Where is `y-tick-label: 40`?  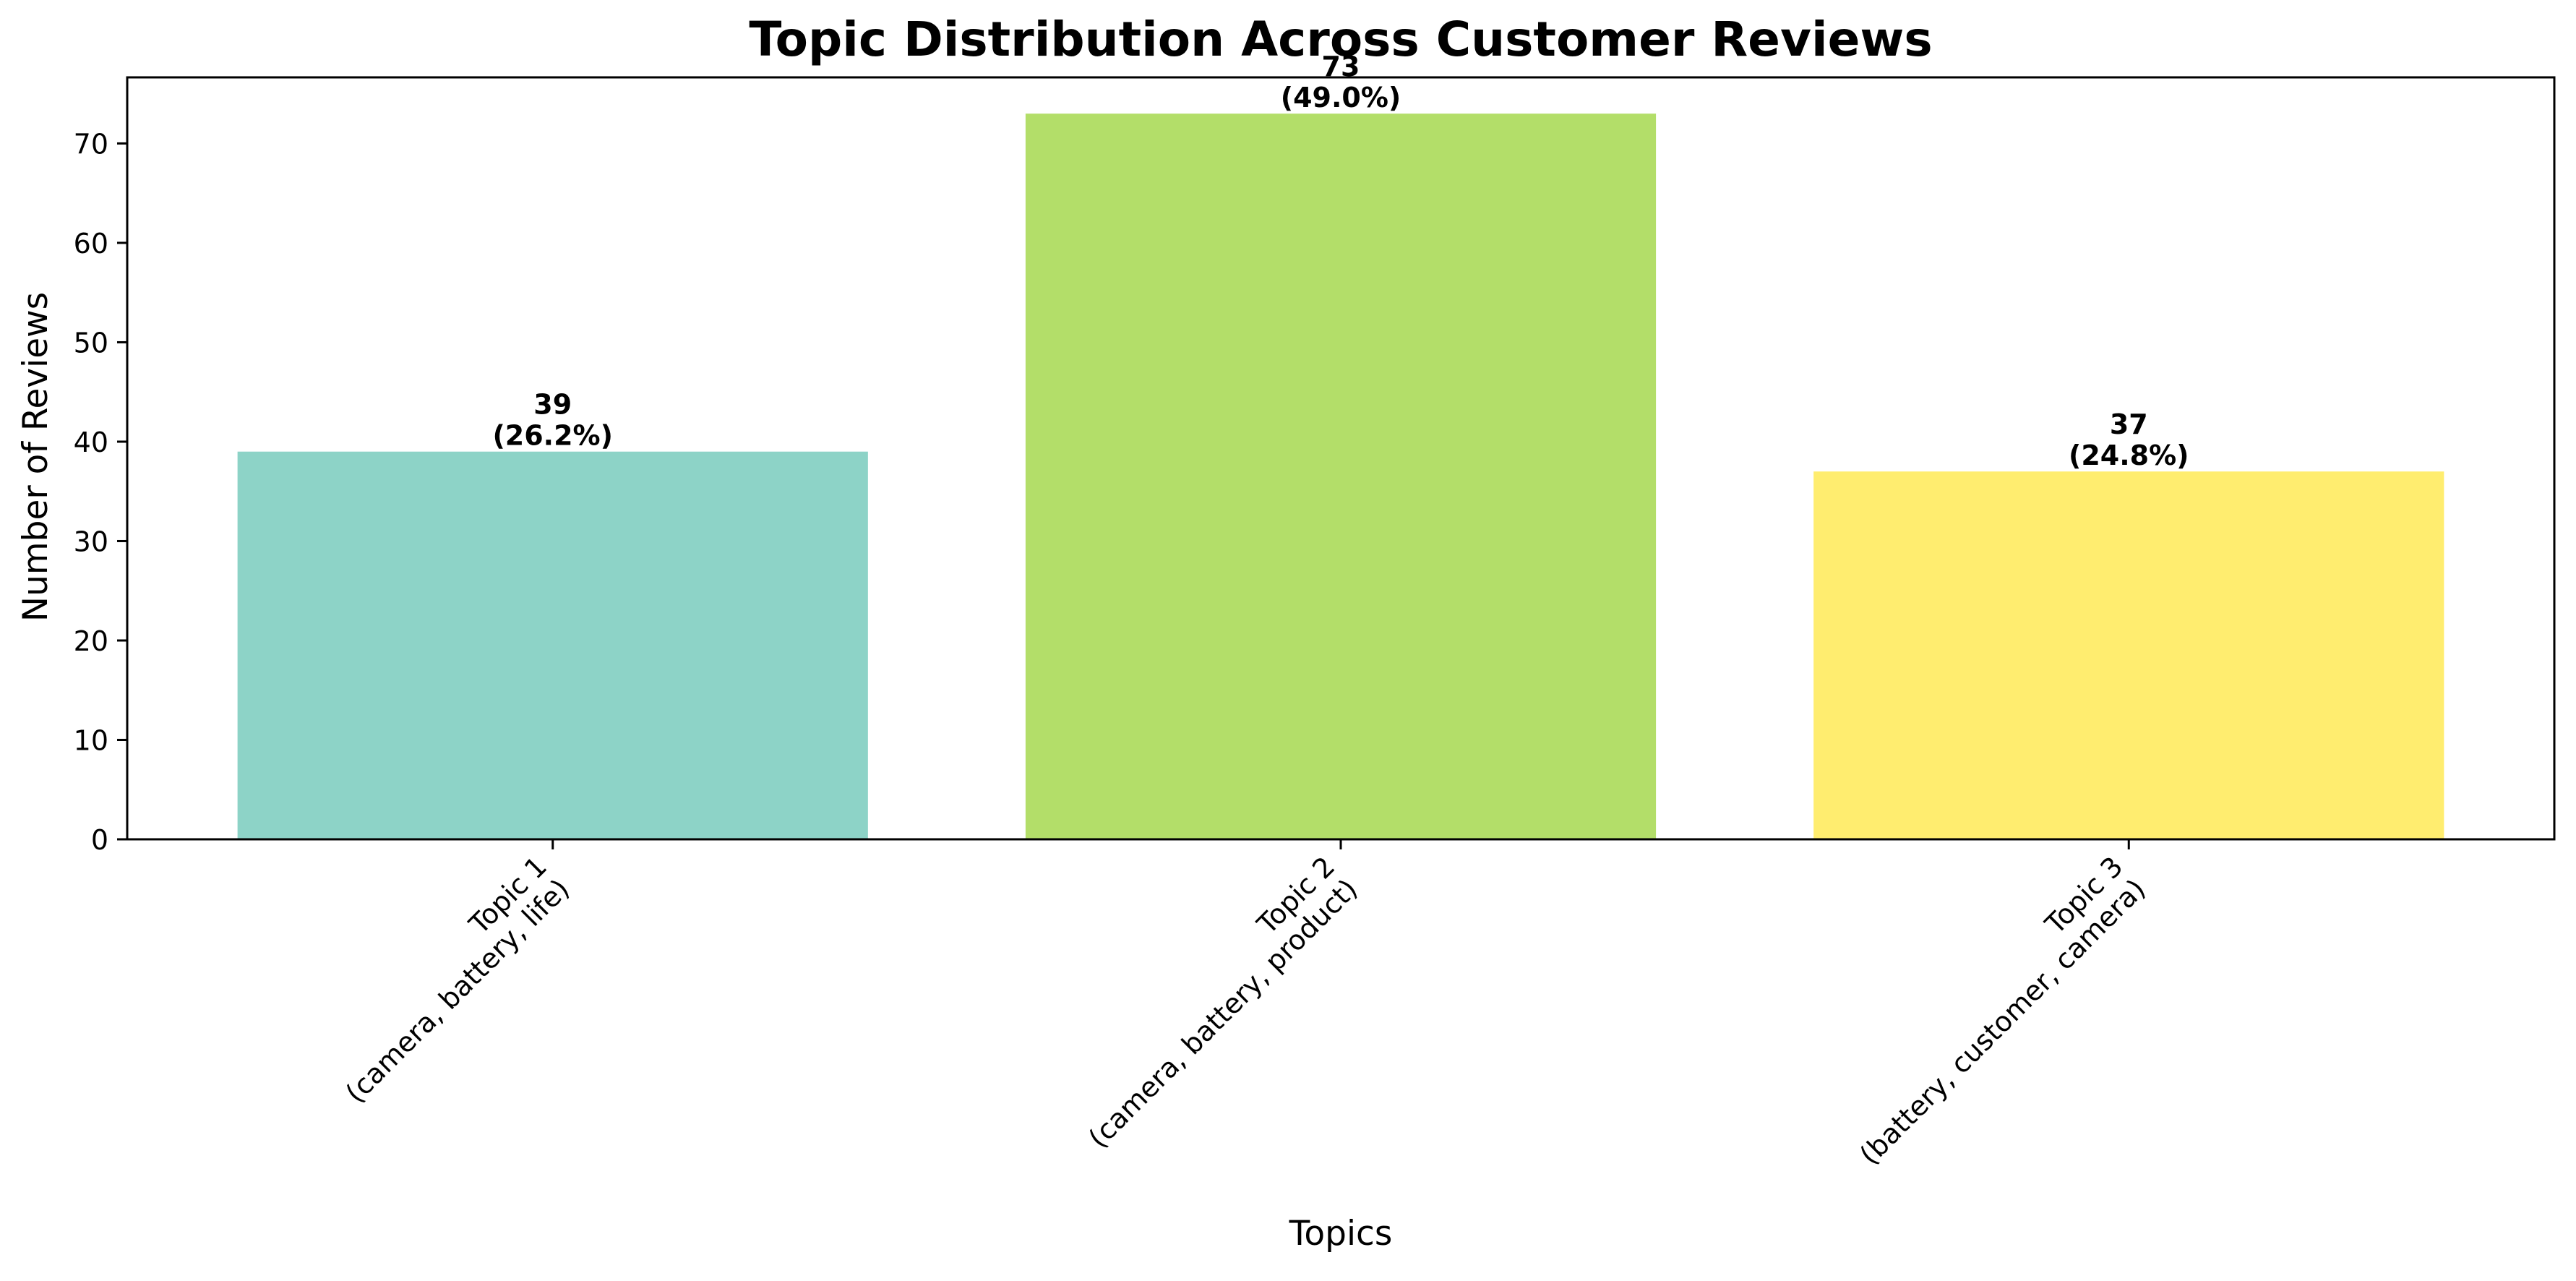 y-tick-label: 40 is located at coordinates (91, 442).